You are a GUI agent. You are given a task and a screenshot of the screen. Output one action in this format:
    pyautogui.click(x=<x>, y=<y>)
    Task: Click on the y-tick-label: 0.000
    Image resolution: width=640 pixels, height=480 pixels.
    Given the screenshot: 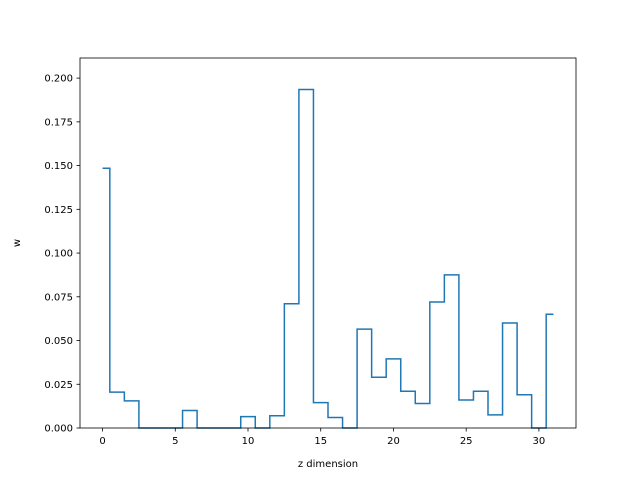 What is the action you would take?
    pyautogui.click(x=58, y=429)
    